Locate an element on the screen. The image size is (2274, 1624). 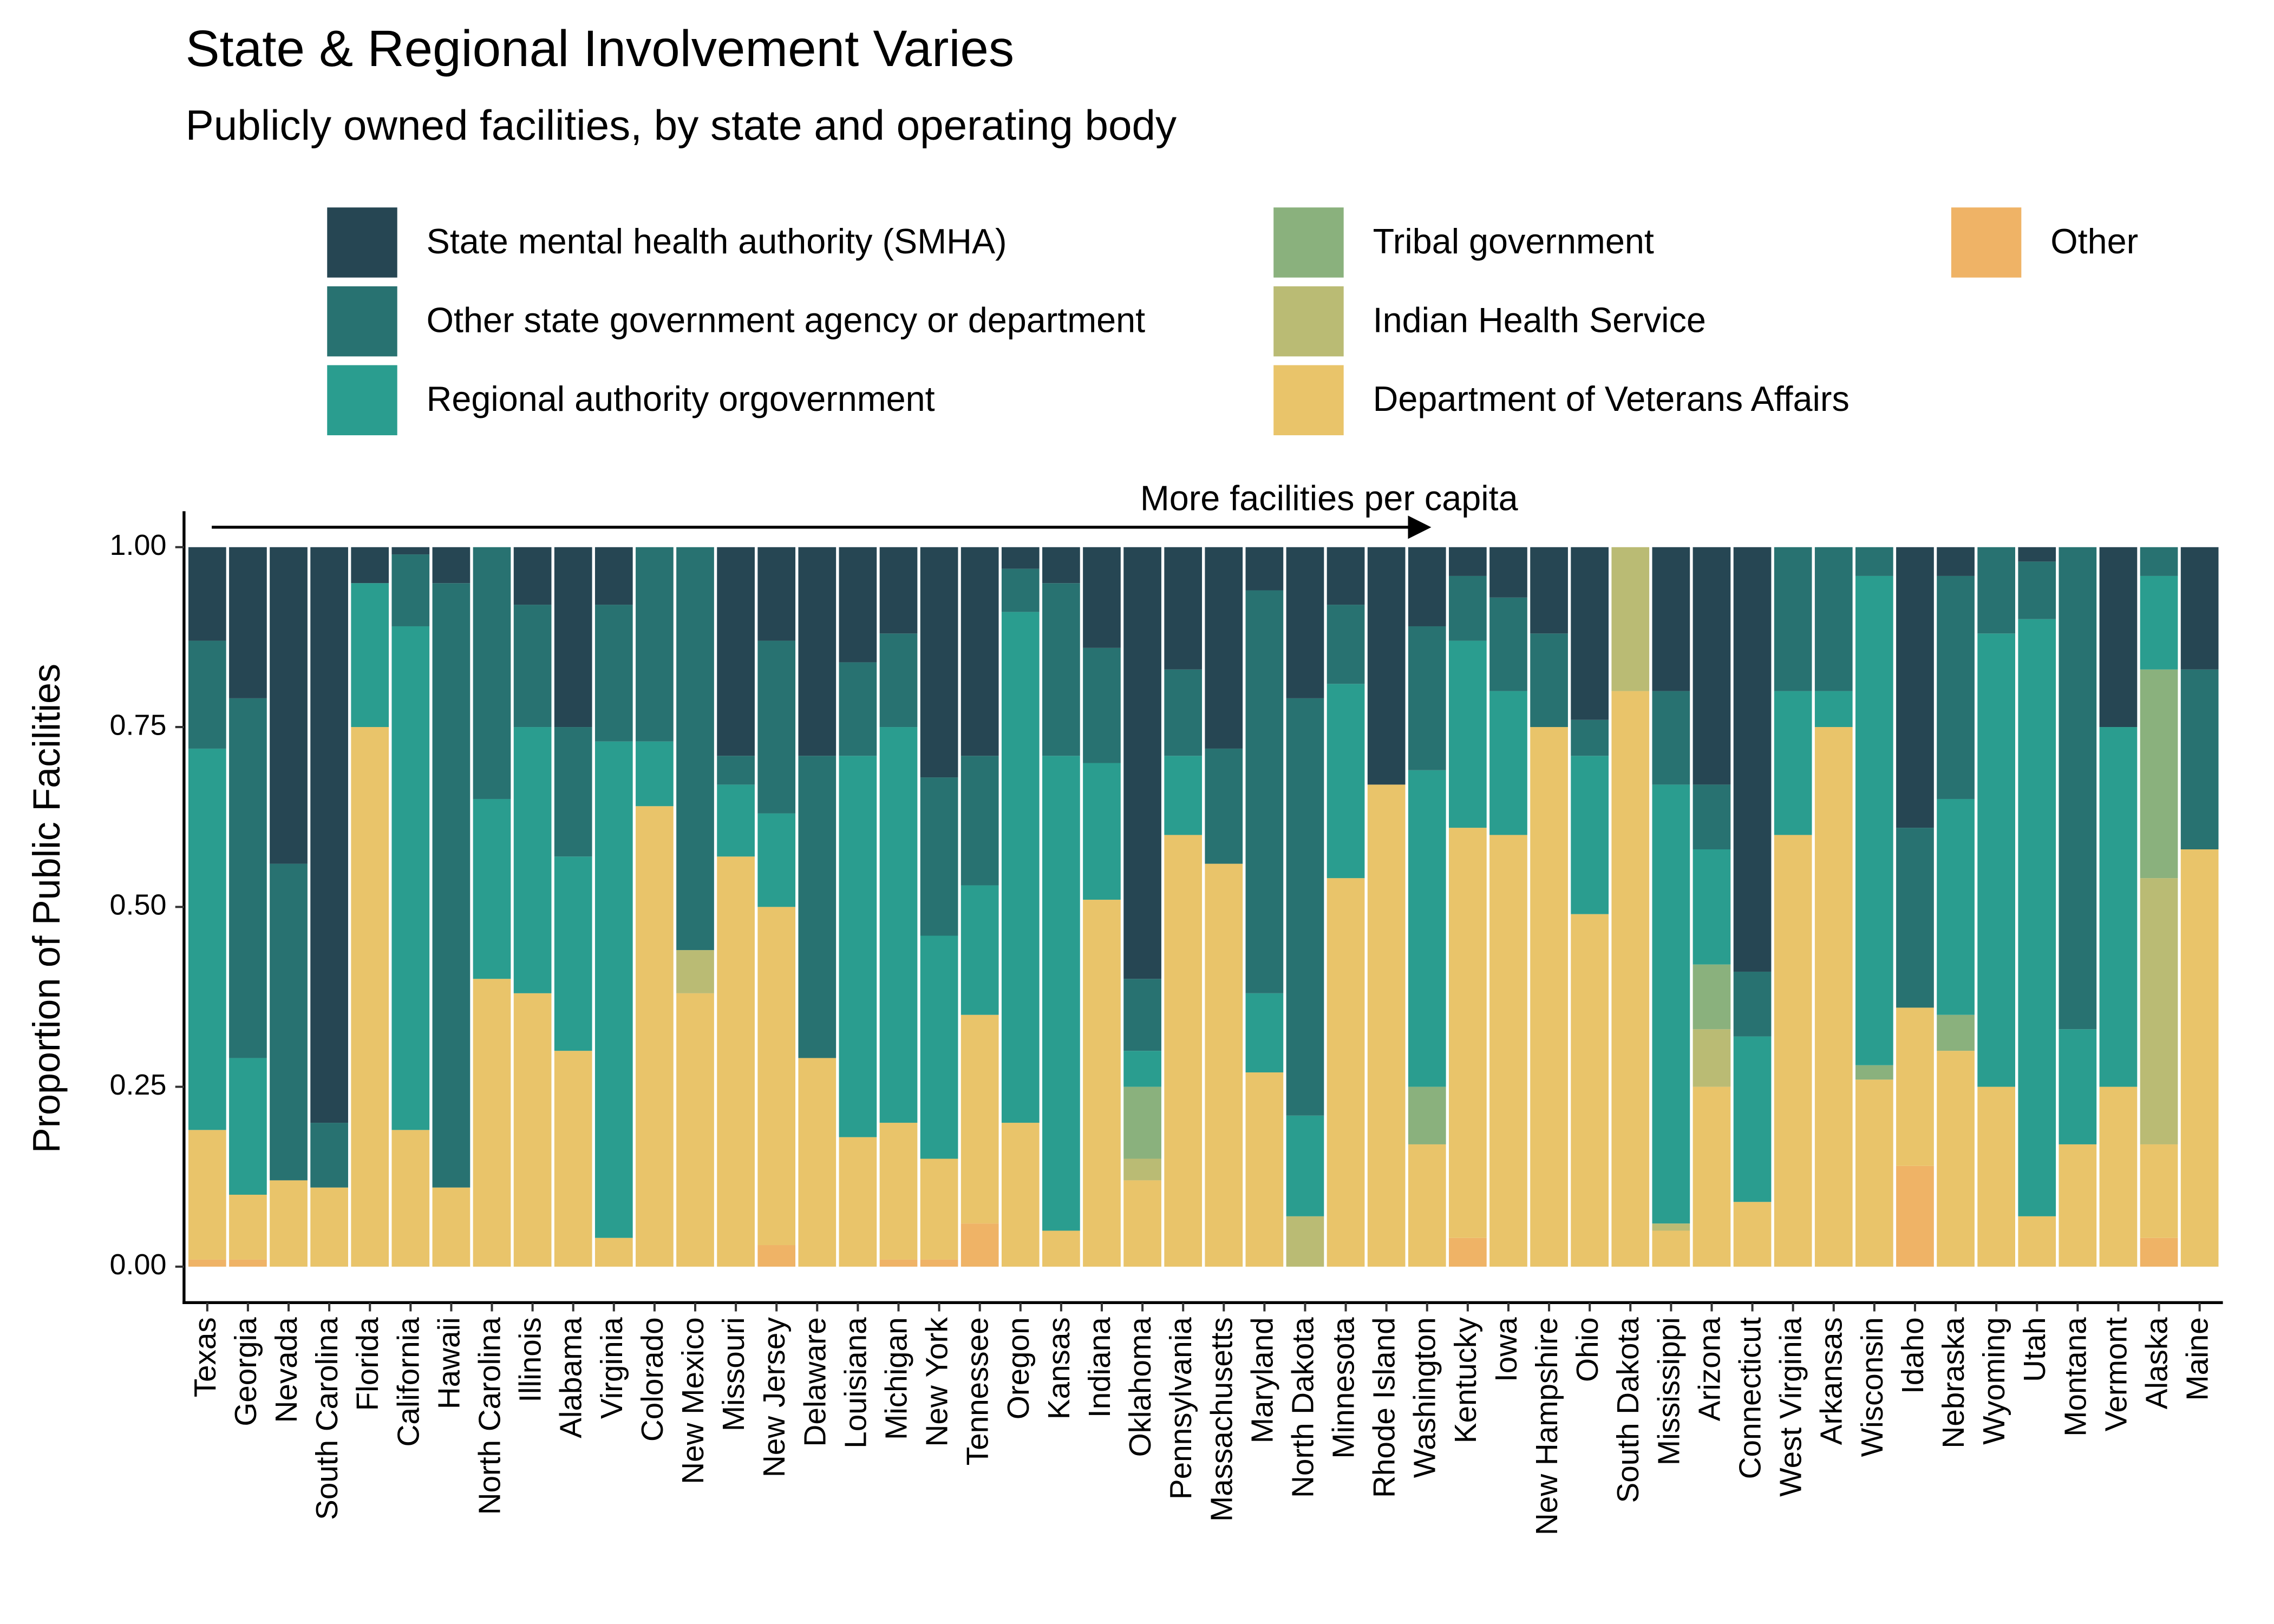
y-tick-label: 0.75 is located at coordinates (139, 725).